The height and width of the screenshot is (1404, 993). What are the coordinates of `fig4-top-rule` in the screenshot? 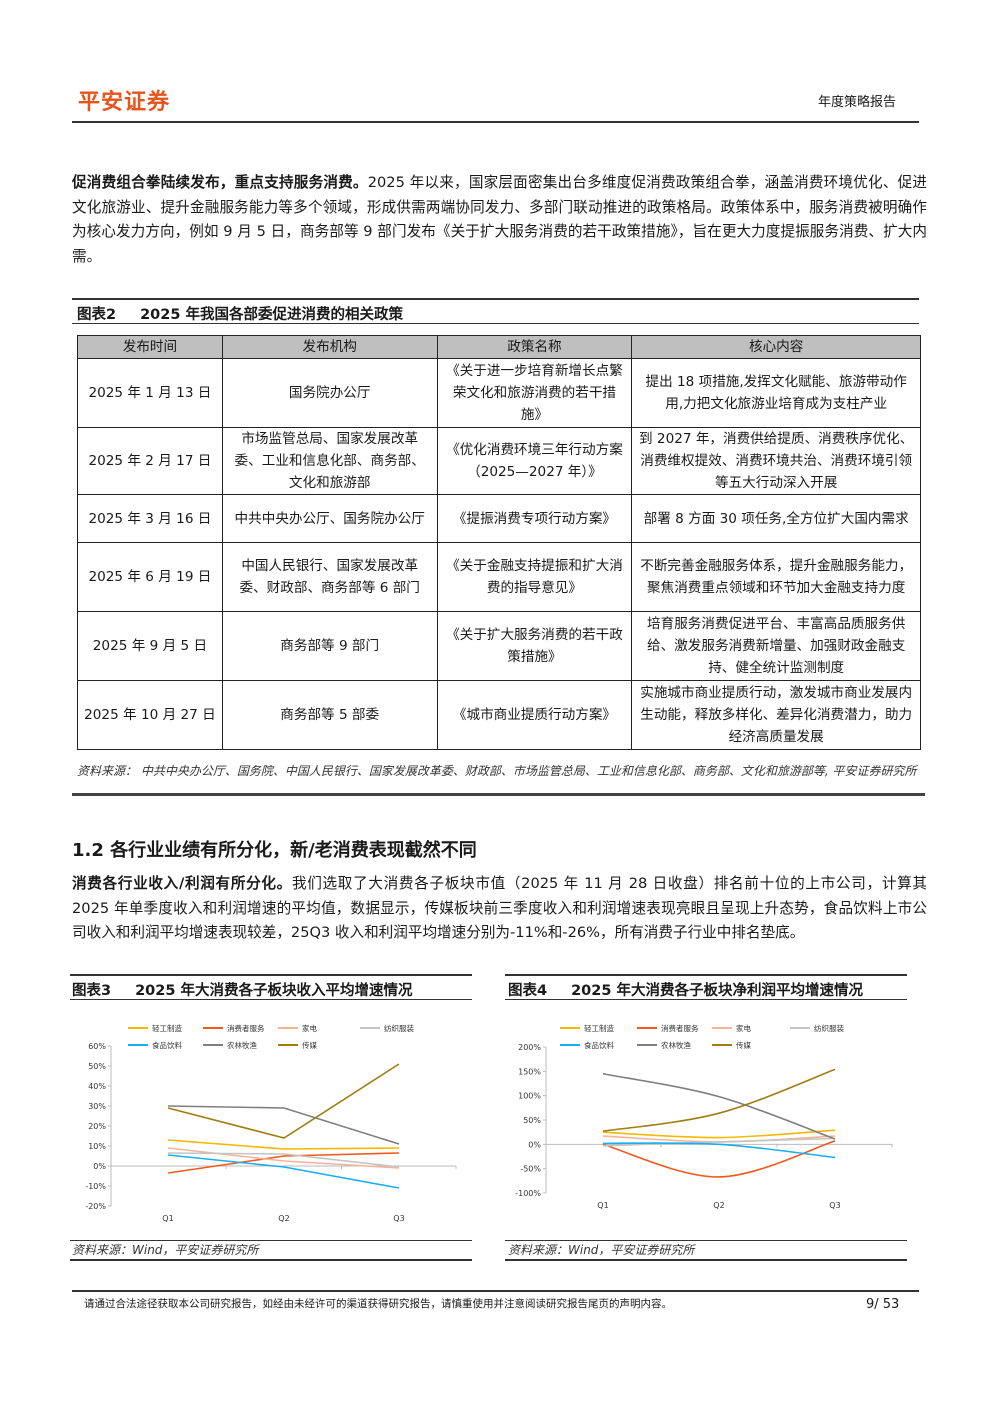 It's located at (706, 975).